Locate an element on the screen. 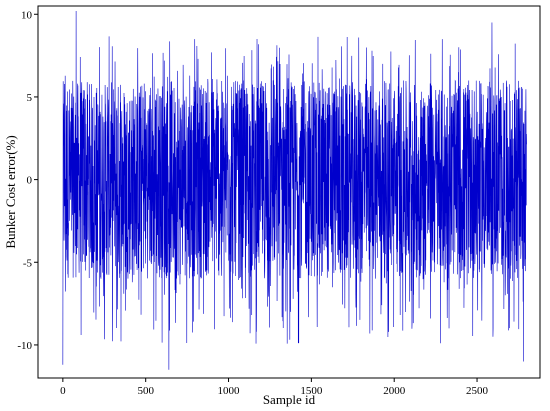  y-axis-label: Bunker Cost error(%) is located at coordinates (10, 191).